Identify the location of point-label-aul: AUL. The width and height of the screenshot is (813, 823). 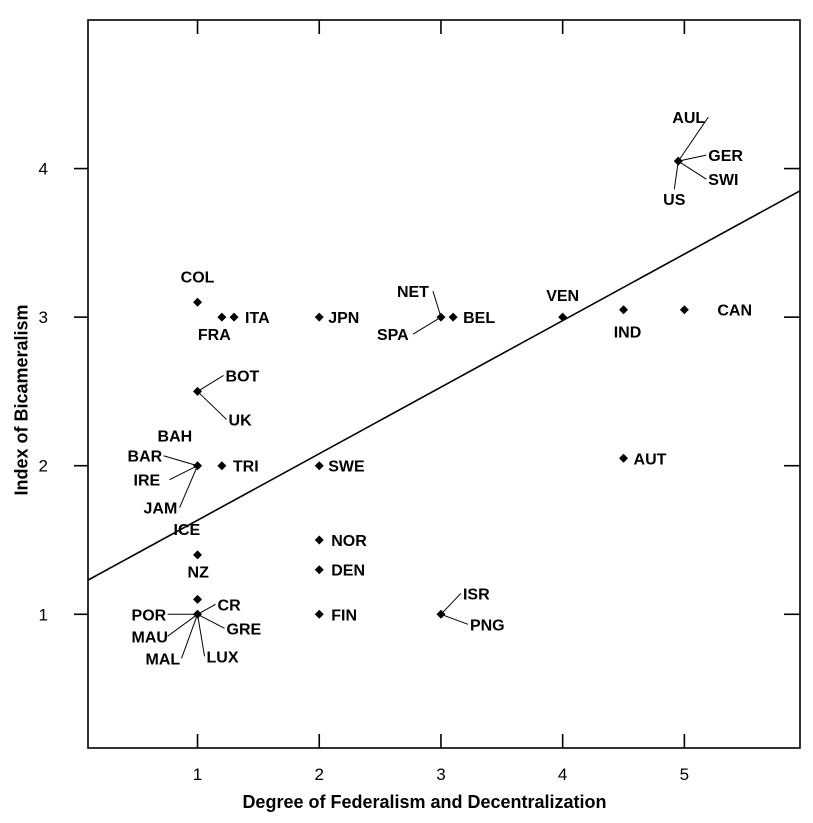
(688, 118).